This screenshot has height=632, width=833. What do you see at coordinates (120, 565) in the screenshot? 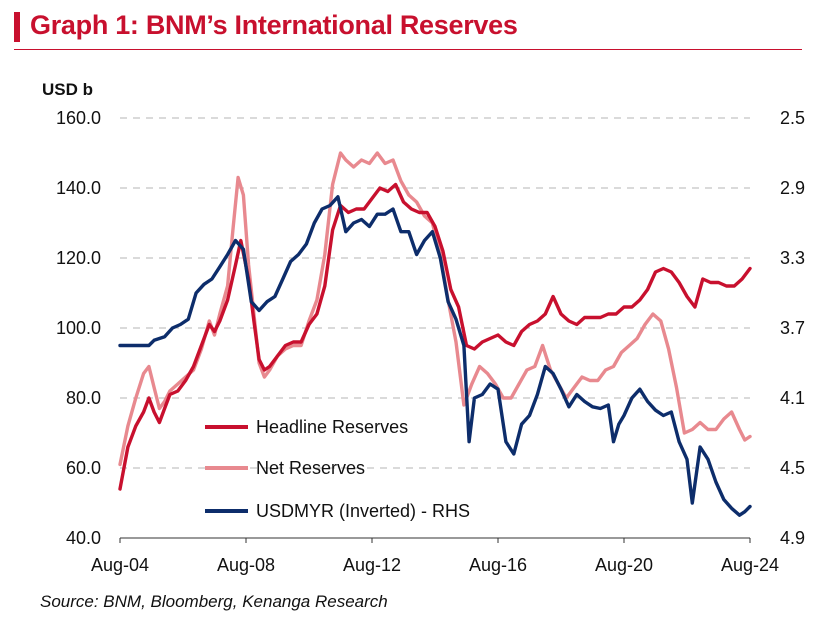
I see `x-tick-label: Aug-04` at bounding box center [120, 565].